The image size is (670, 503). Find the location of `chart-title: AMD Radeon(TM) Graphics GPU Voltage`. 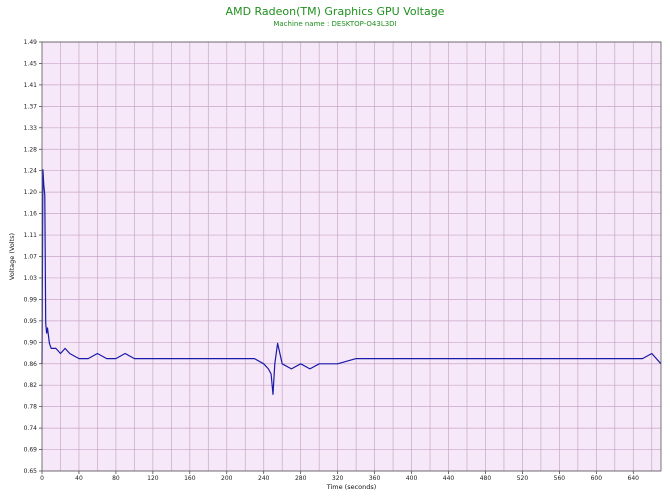

chart-title: AMD Radeon(TM) Graphics GPU Voltage is located at coordinates (335, 11).